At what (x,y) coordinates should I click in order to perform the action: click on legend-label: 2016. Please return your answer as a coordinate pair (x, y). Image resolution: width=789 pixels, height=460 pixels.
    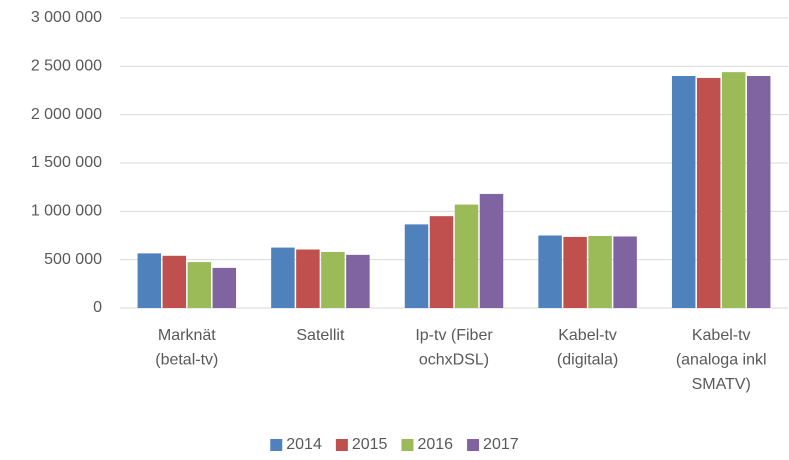
    Looking at the image, I should click on (435, 444).